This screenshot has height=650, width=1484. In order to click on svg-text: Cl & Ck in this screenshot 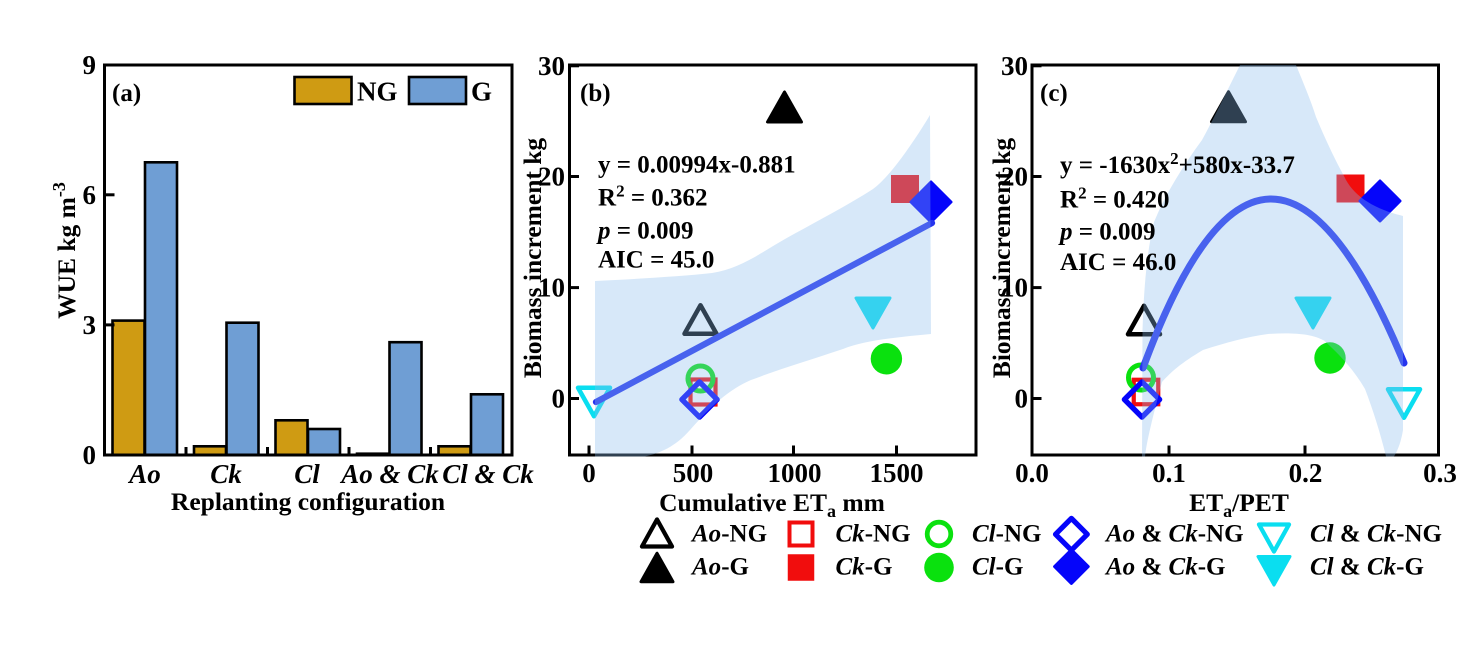, I will do `click(488, 474)`.